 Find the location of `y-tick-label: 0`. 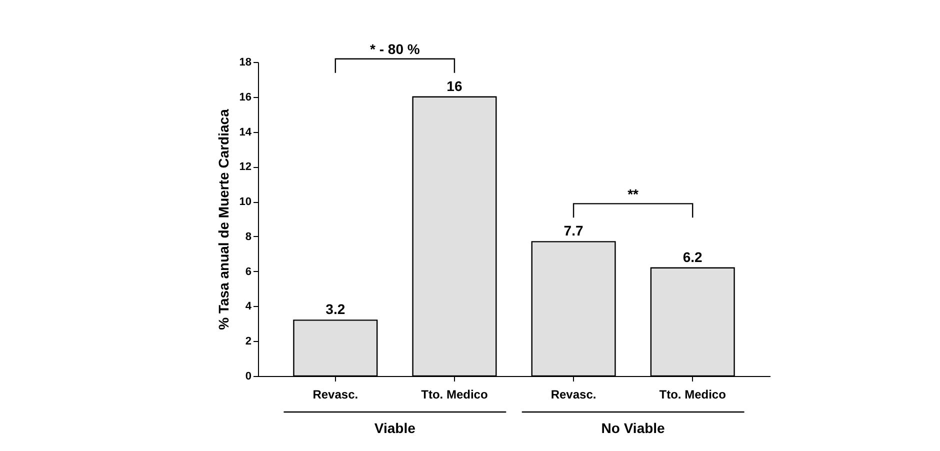

y-tick-label: 0 is located at coordinates (248, 376).